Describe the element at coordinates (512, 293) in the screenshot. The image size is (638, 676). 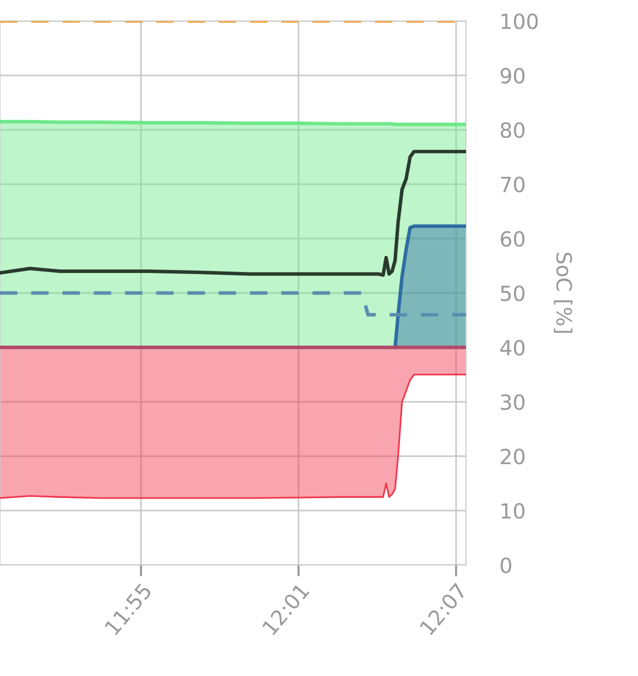
I see `y-tick-label: 50` at that location.